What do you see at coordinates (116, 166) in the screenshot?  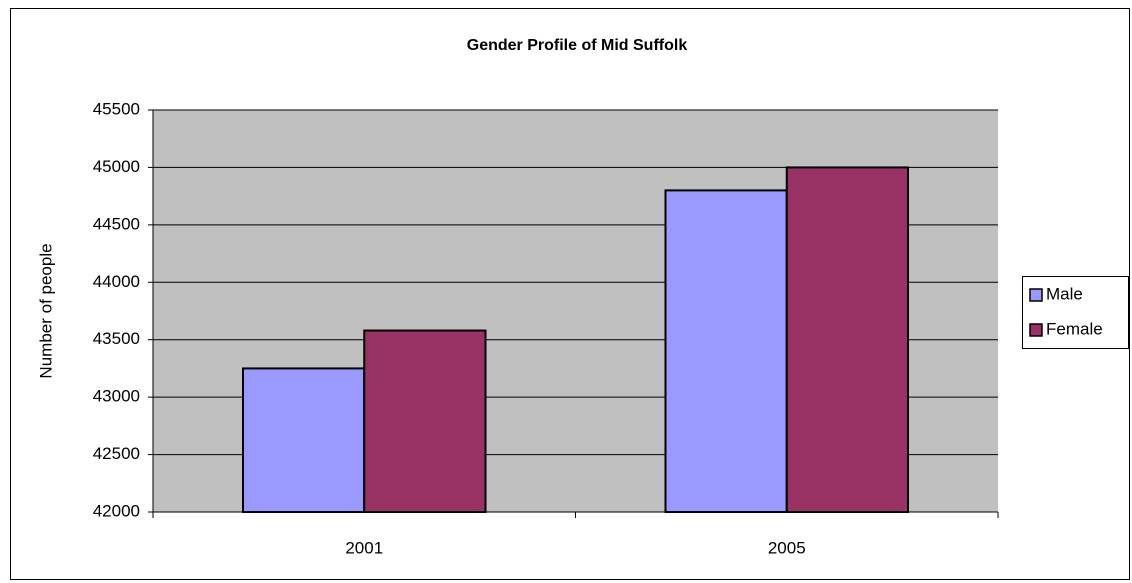 I see `y-tick-label: 45000` at bounding box center [116, 166].